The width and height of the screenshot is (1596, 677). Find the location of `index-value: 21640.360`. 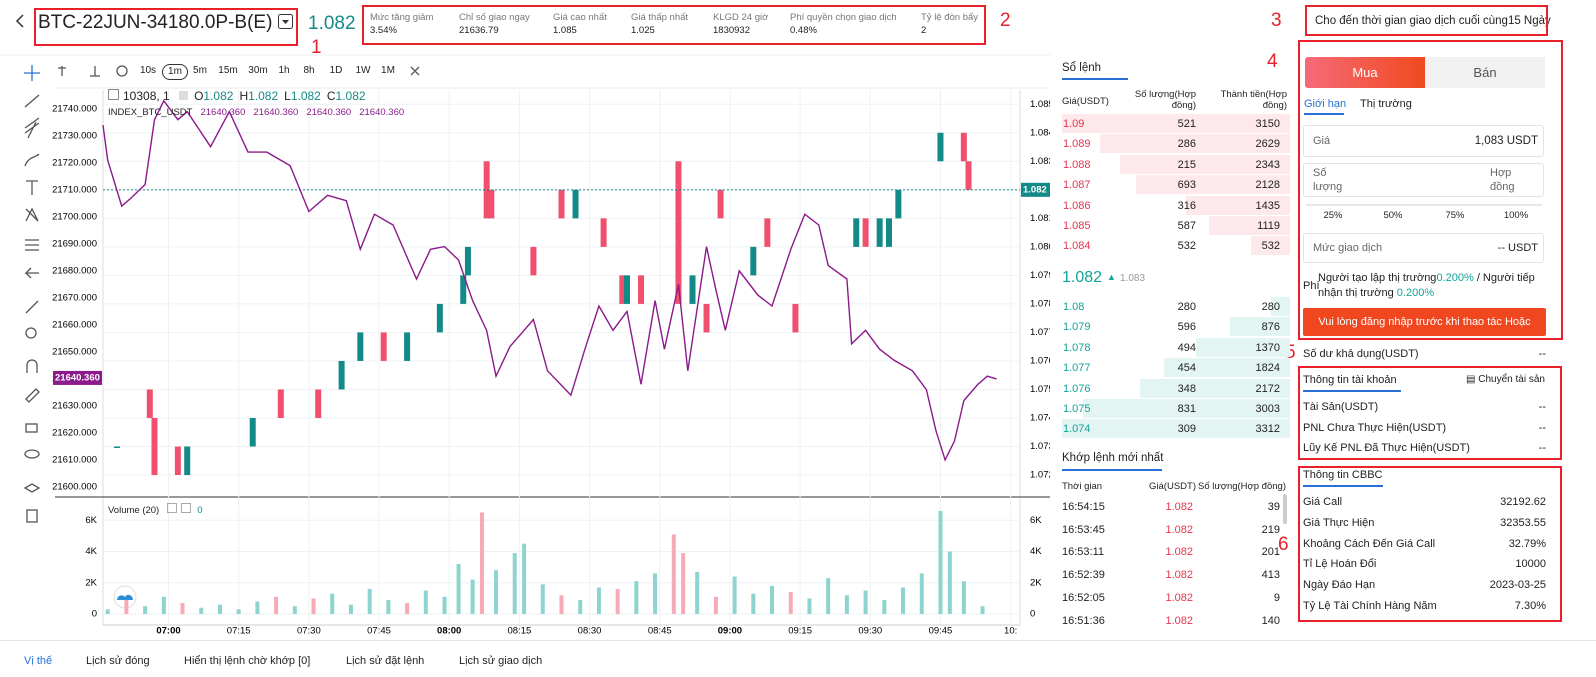

index-value: 21640.360 is located at coordinates (329, 112).